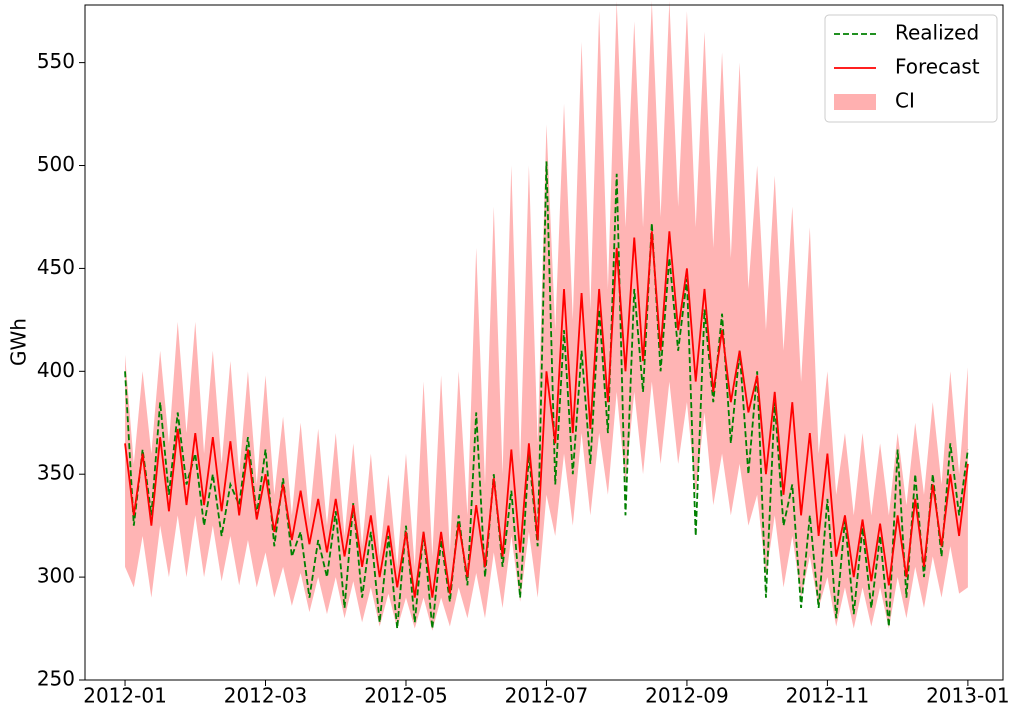  Describe the element at coordinates (266, 695) in the screenshot. I see `x-tick-label: 2012-03` at that location.